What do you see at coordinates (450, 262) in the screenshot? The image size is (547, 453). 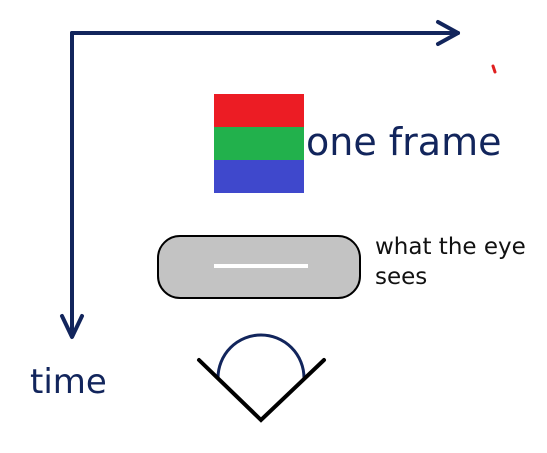 I see `eye-sees-label: what the eye sees` at bounding box center [450, 262].